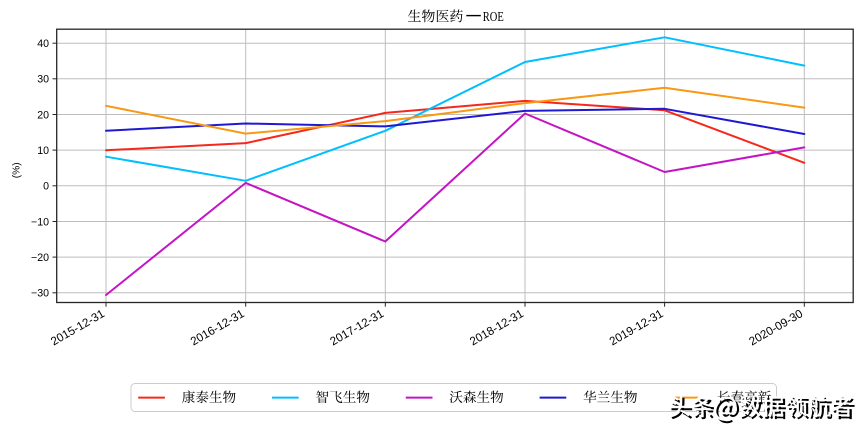  What do you see at coordinates (43, 80) in the screenshot?
I see `svg-text: 30` at bounding box center [43, 80].